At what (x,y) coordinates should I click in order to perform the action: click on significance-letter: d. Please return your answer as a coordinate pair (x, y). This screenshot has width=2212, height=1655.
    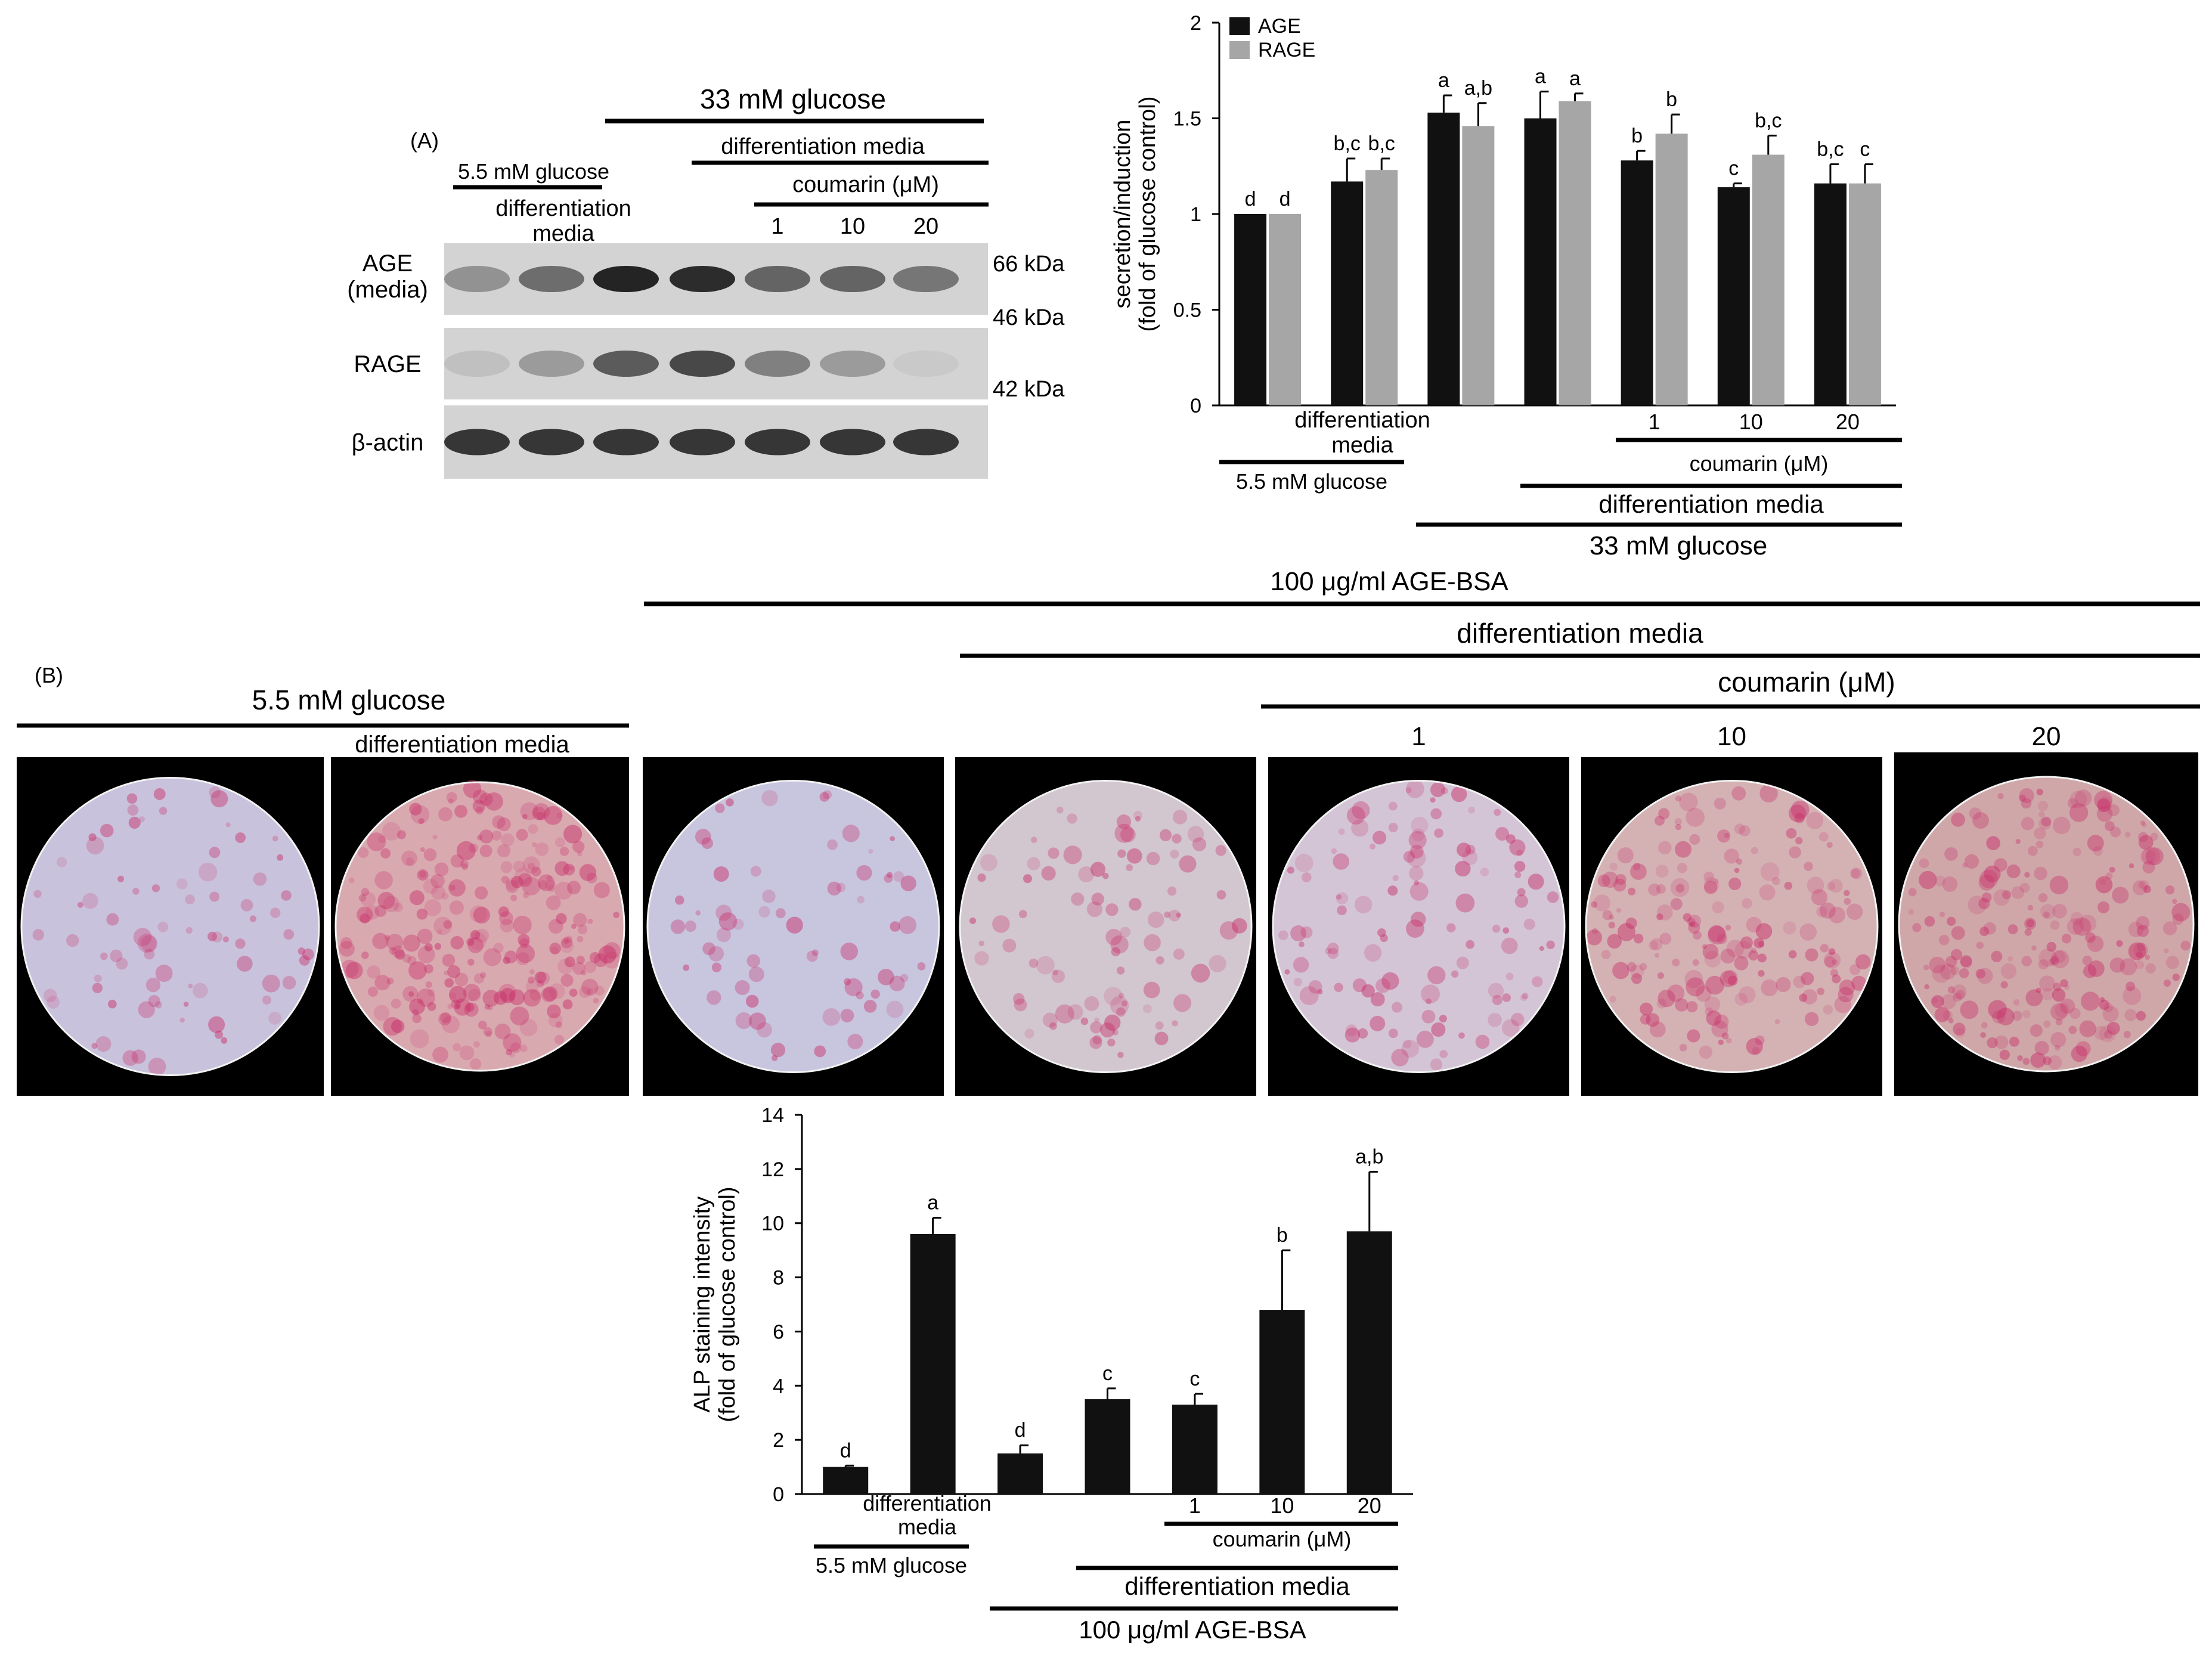
    Looking at the image, I should click on (1020, 1430).